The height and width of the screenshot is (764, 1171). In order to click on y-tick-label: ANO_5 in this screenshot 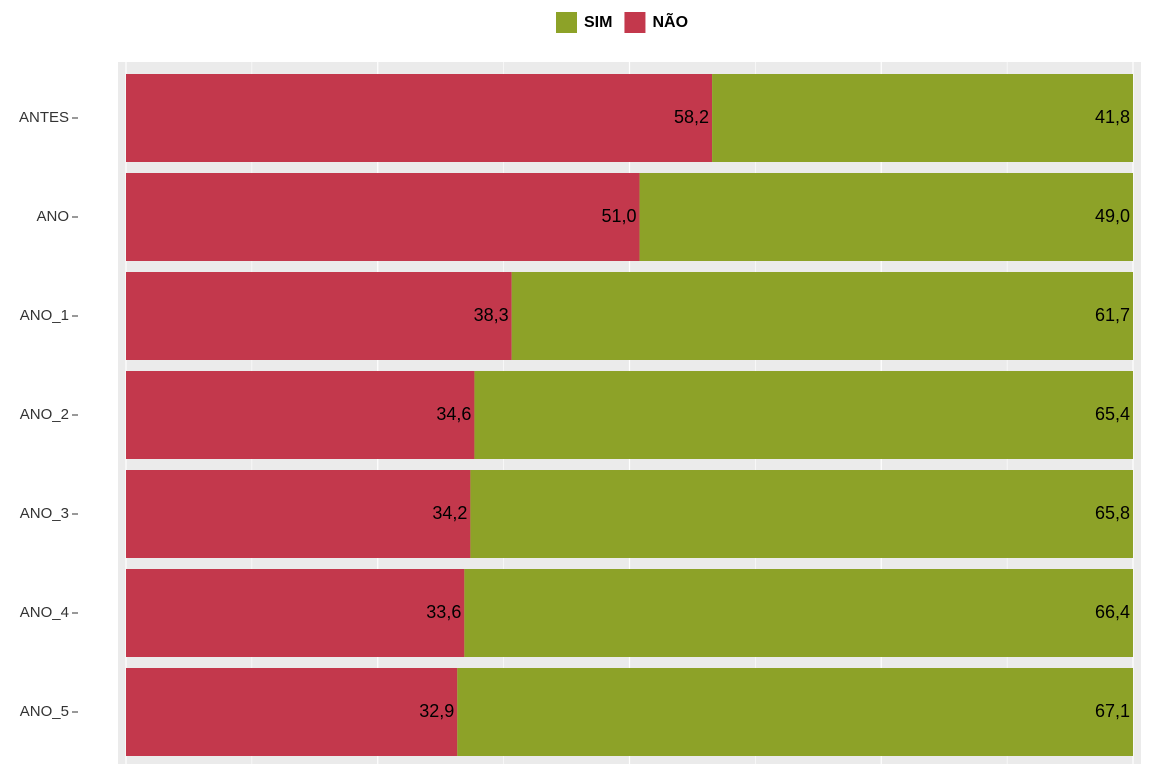, I will do `click(44, 711)`.